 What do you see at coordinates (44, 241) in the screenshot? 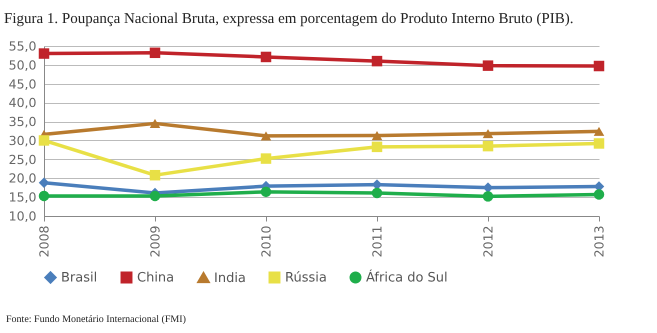
I see `x-tick-label: 2008` at bounding box center [44, 241].